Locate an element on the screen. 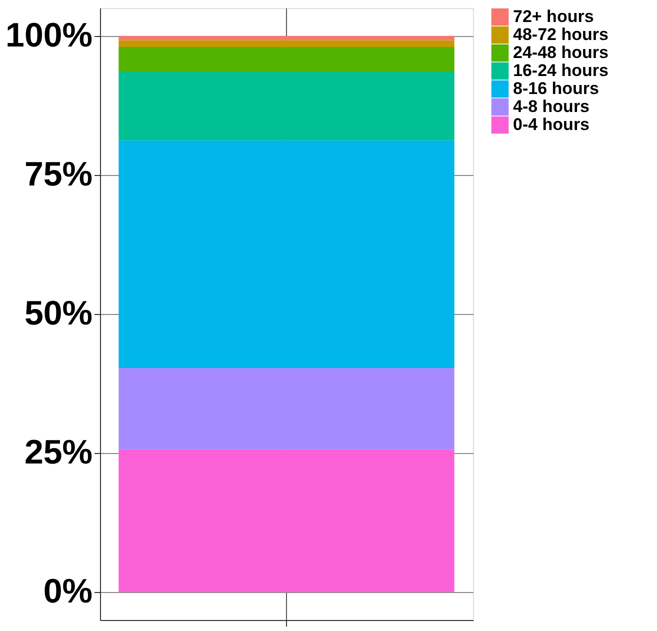  legend-label: 16-24 hours is located at coordinates (560, 70).